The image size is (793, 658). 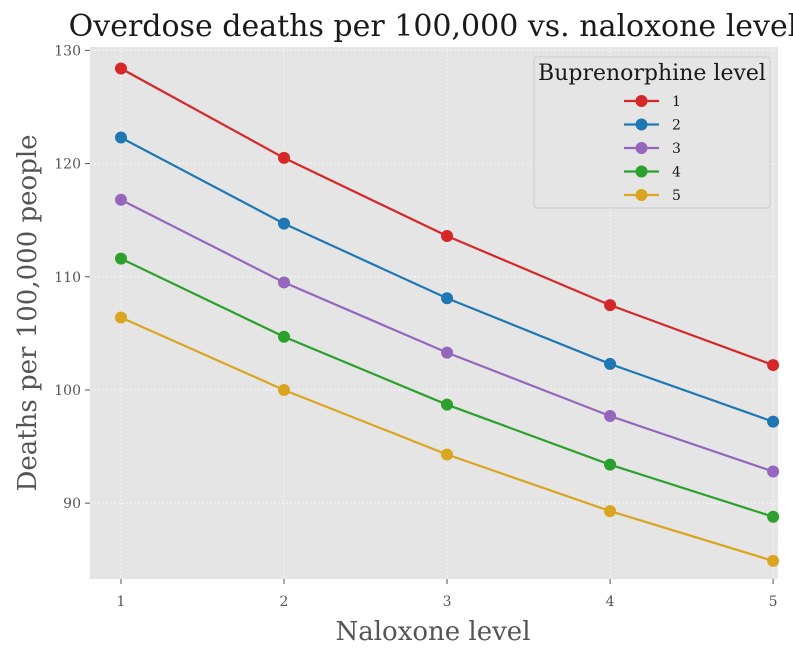 What do you see at coordinates (676, 149) in the screenshot?
I see `legend-label: 3` at bounding box center [676, 149].